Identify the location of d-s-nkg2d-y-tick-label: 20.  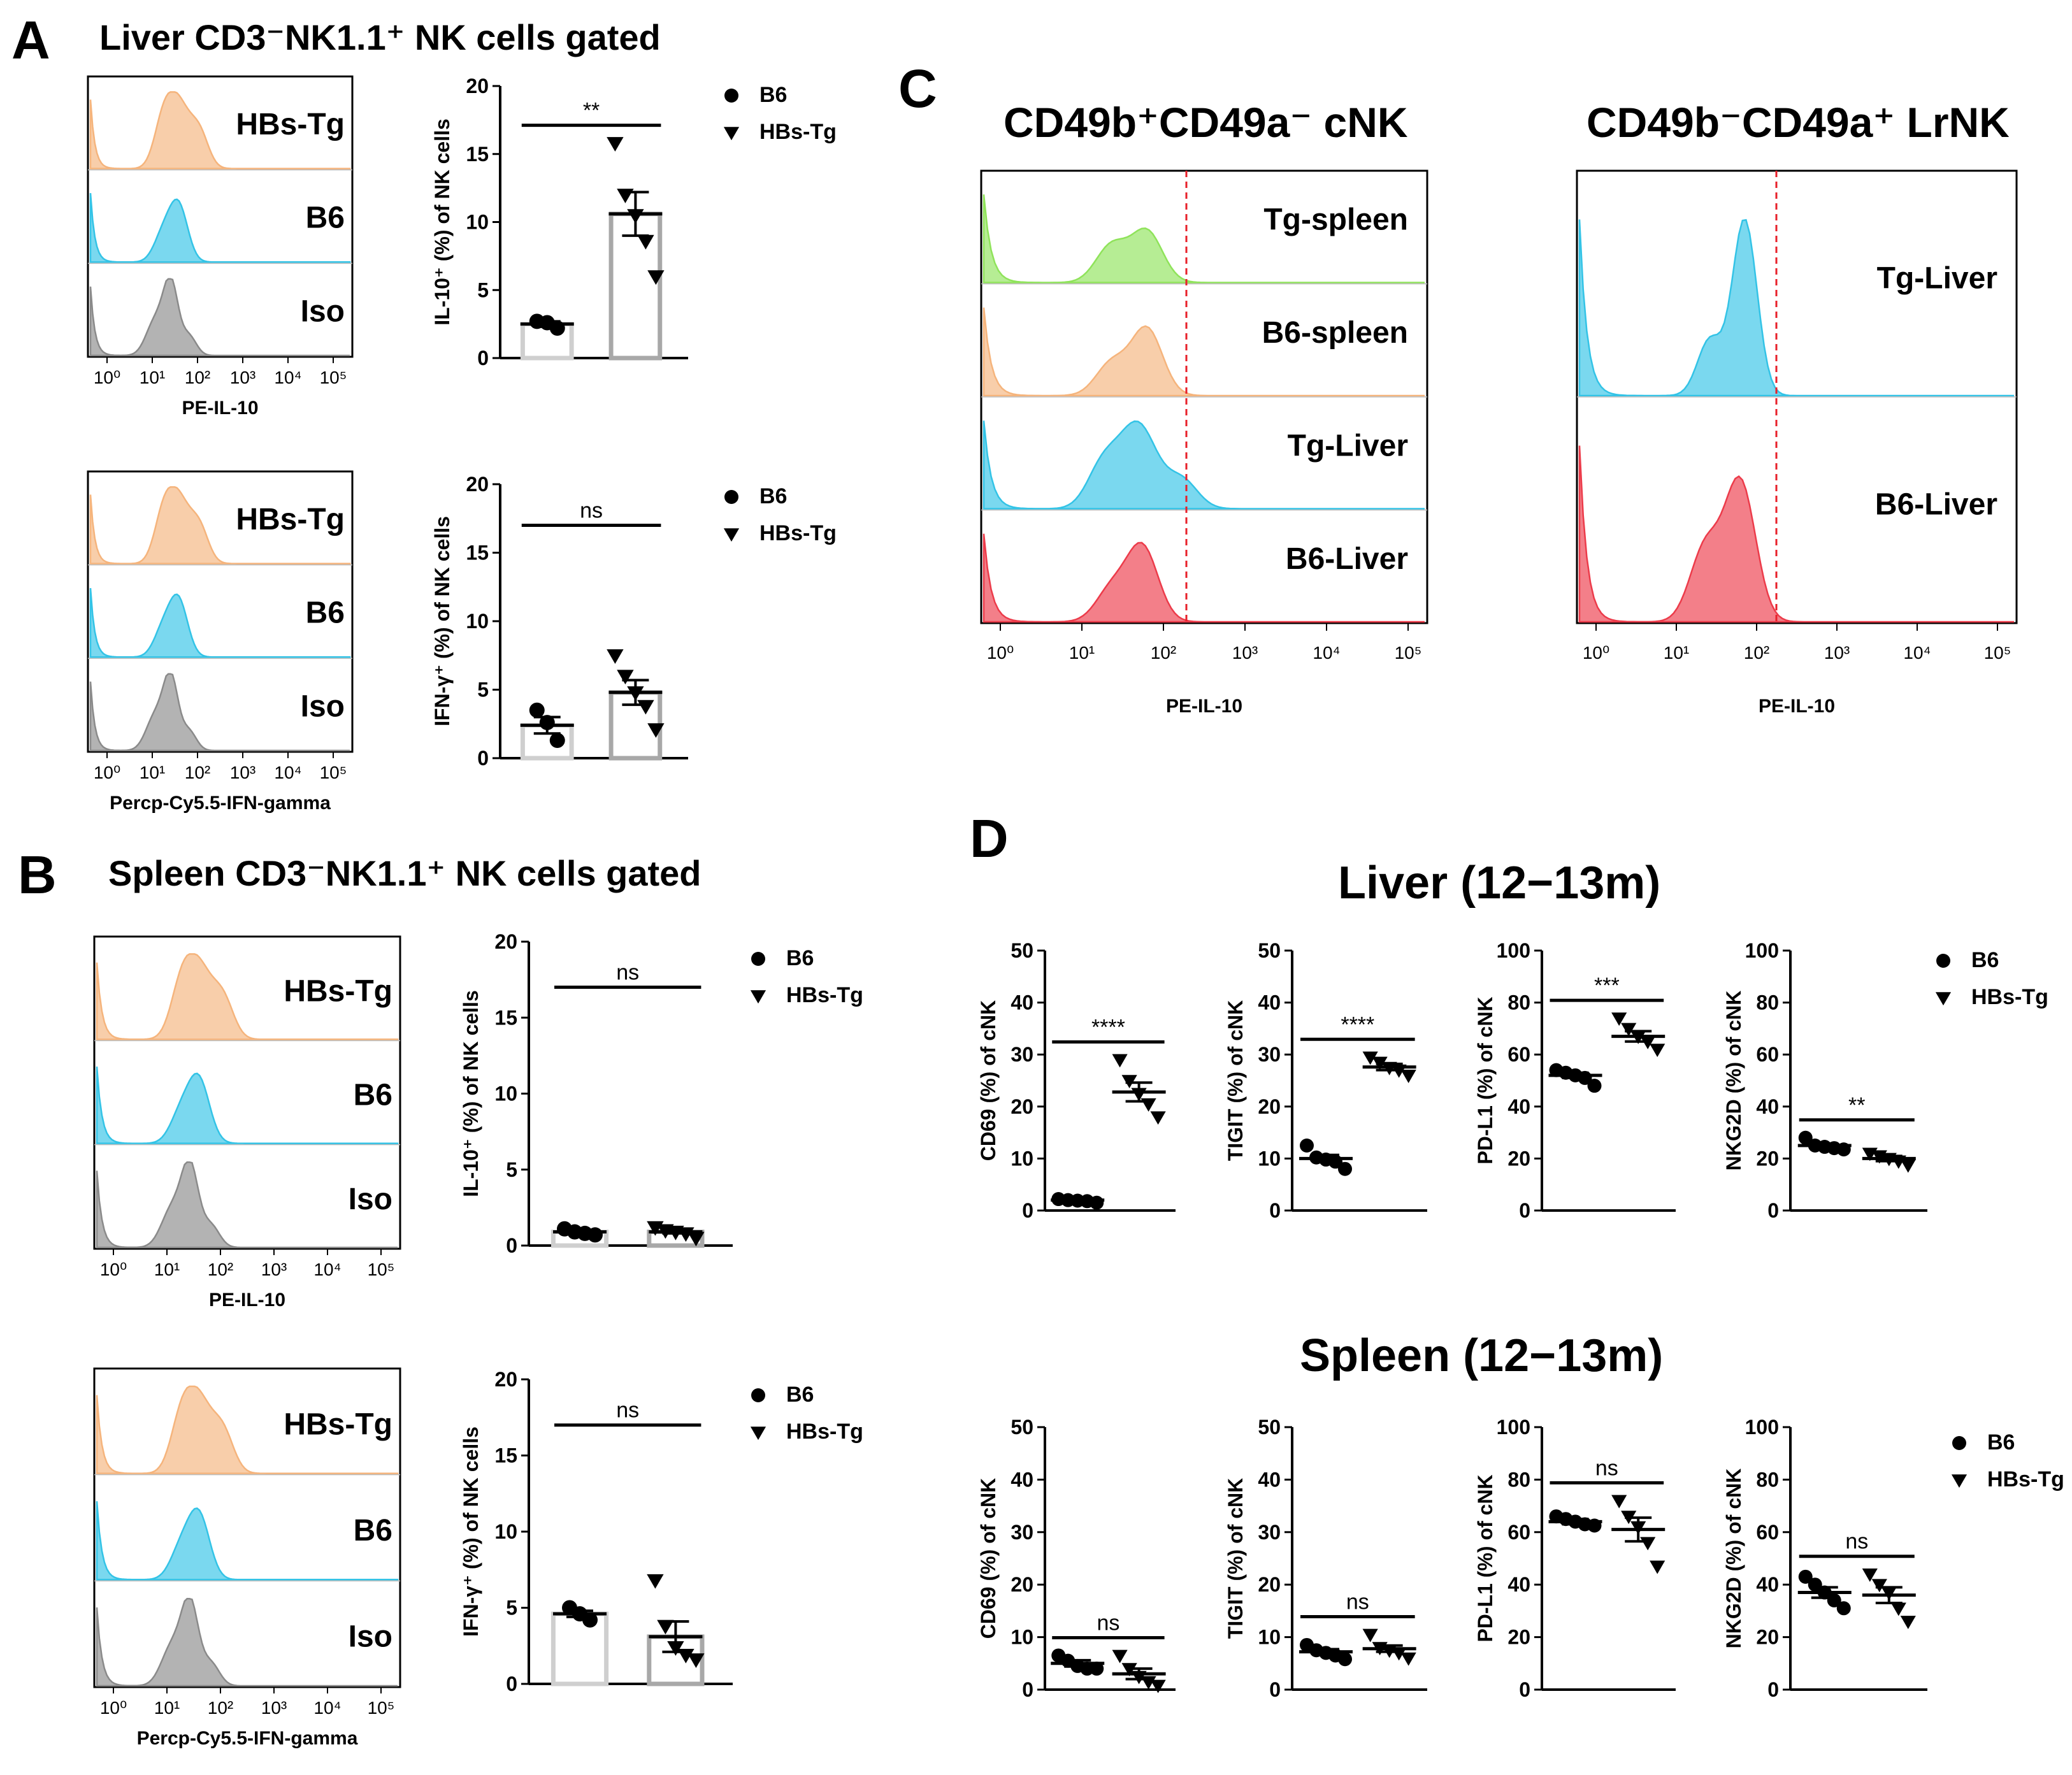
(1768, 1637).